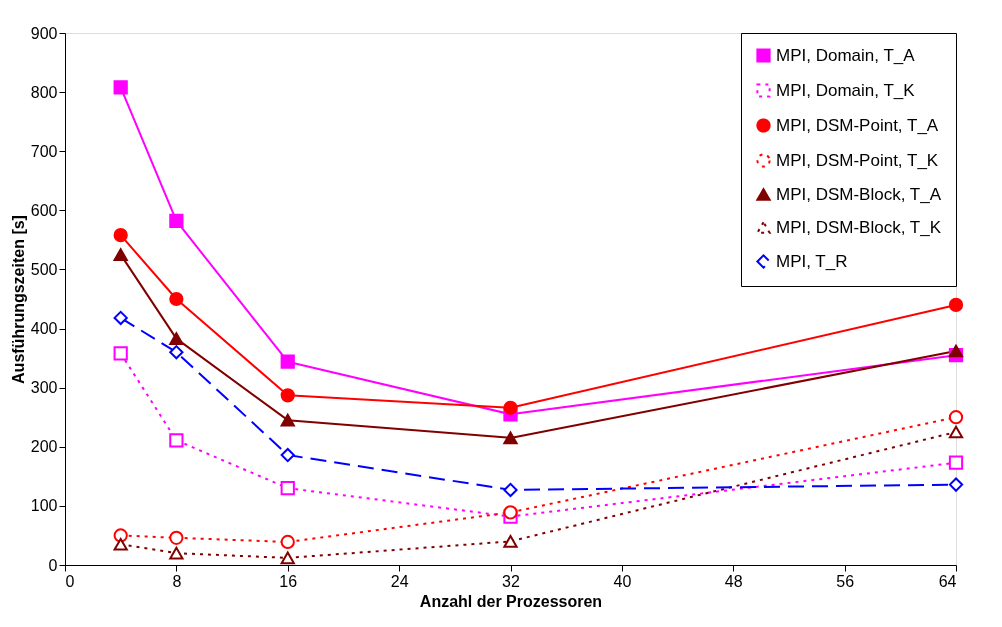 The height and width of the screenshot is (627, 1002). What do you see at coordinates (812, 261) in the screenshot?
I see `legend-label: MPI, T_R` at bounding box center [812, 261].